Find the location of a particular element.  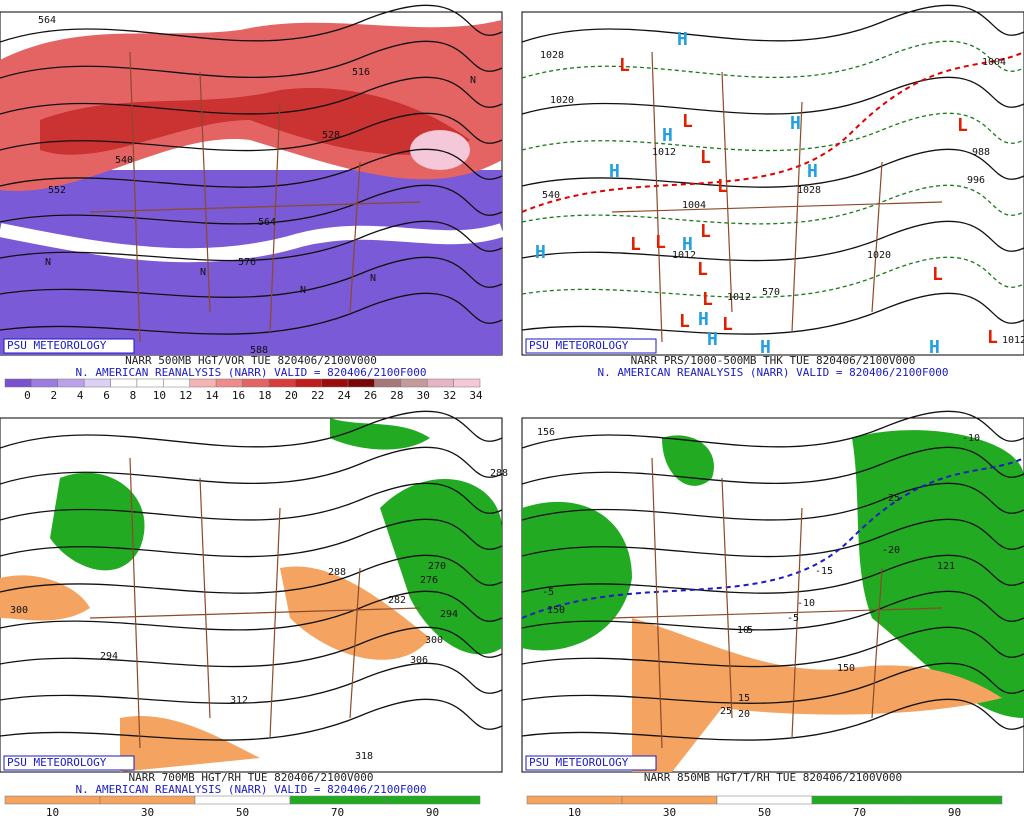

colorbar-label: 32 is located at coordinates (449, 395).